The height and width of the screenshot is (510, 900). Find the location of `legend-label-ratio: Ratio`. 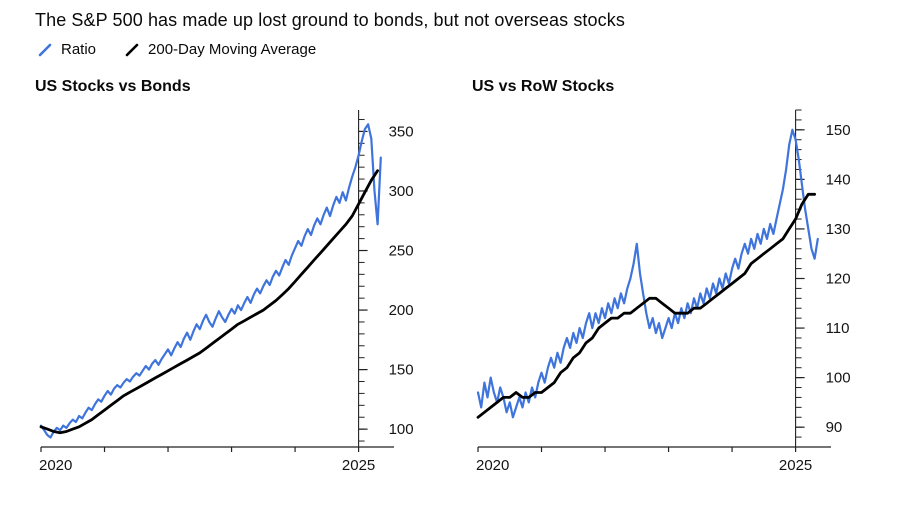

legend-label-ratio: Ratio is located at coordinates (79, 49).